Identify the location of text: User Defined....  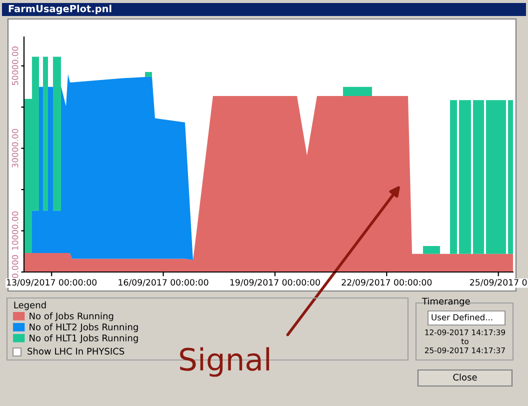
(462, 317).